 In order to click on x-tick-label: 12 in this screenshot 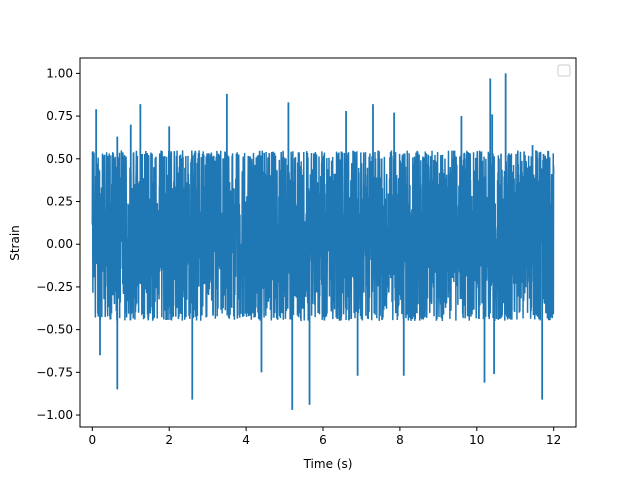, I will do `click(553, 440)`.